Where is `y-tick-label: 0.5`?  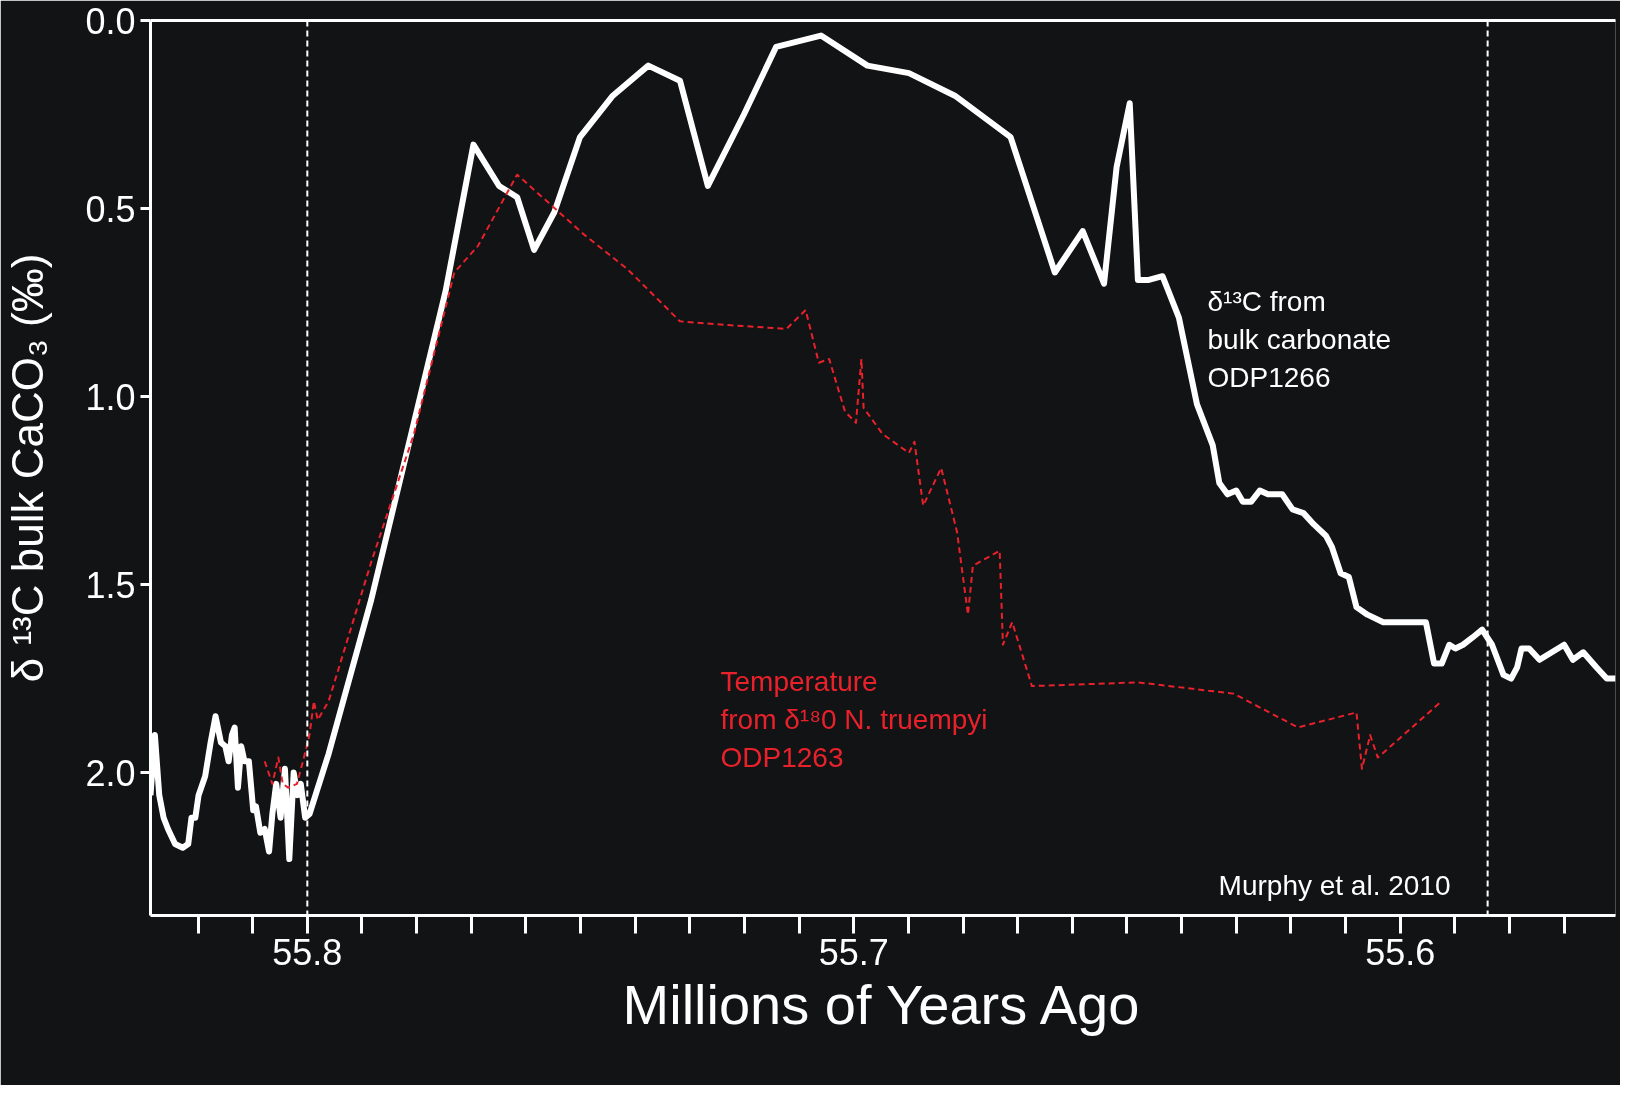 y-tick-label: 0.5 is located at coordinates (110, 209).